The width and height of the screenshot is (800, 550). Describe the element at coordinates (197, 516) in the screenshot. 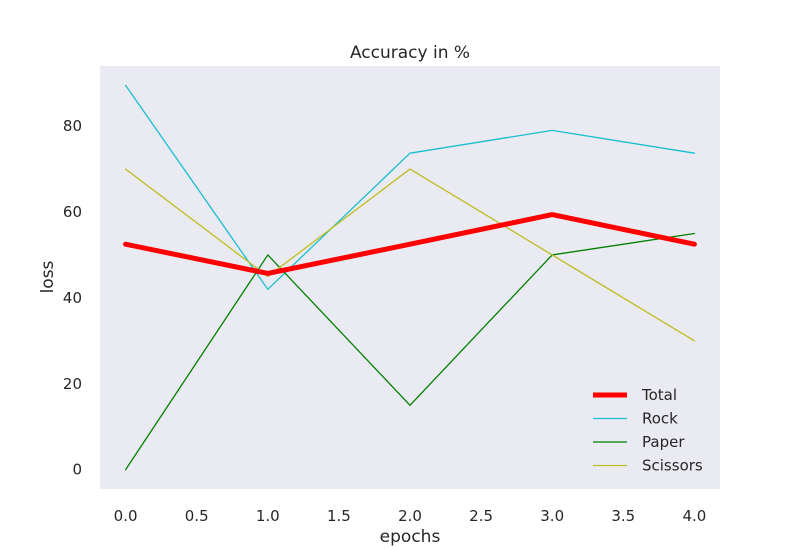

I see `x-tick-label: 0.5` at that location.